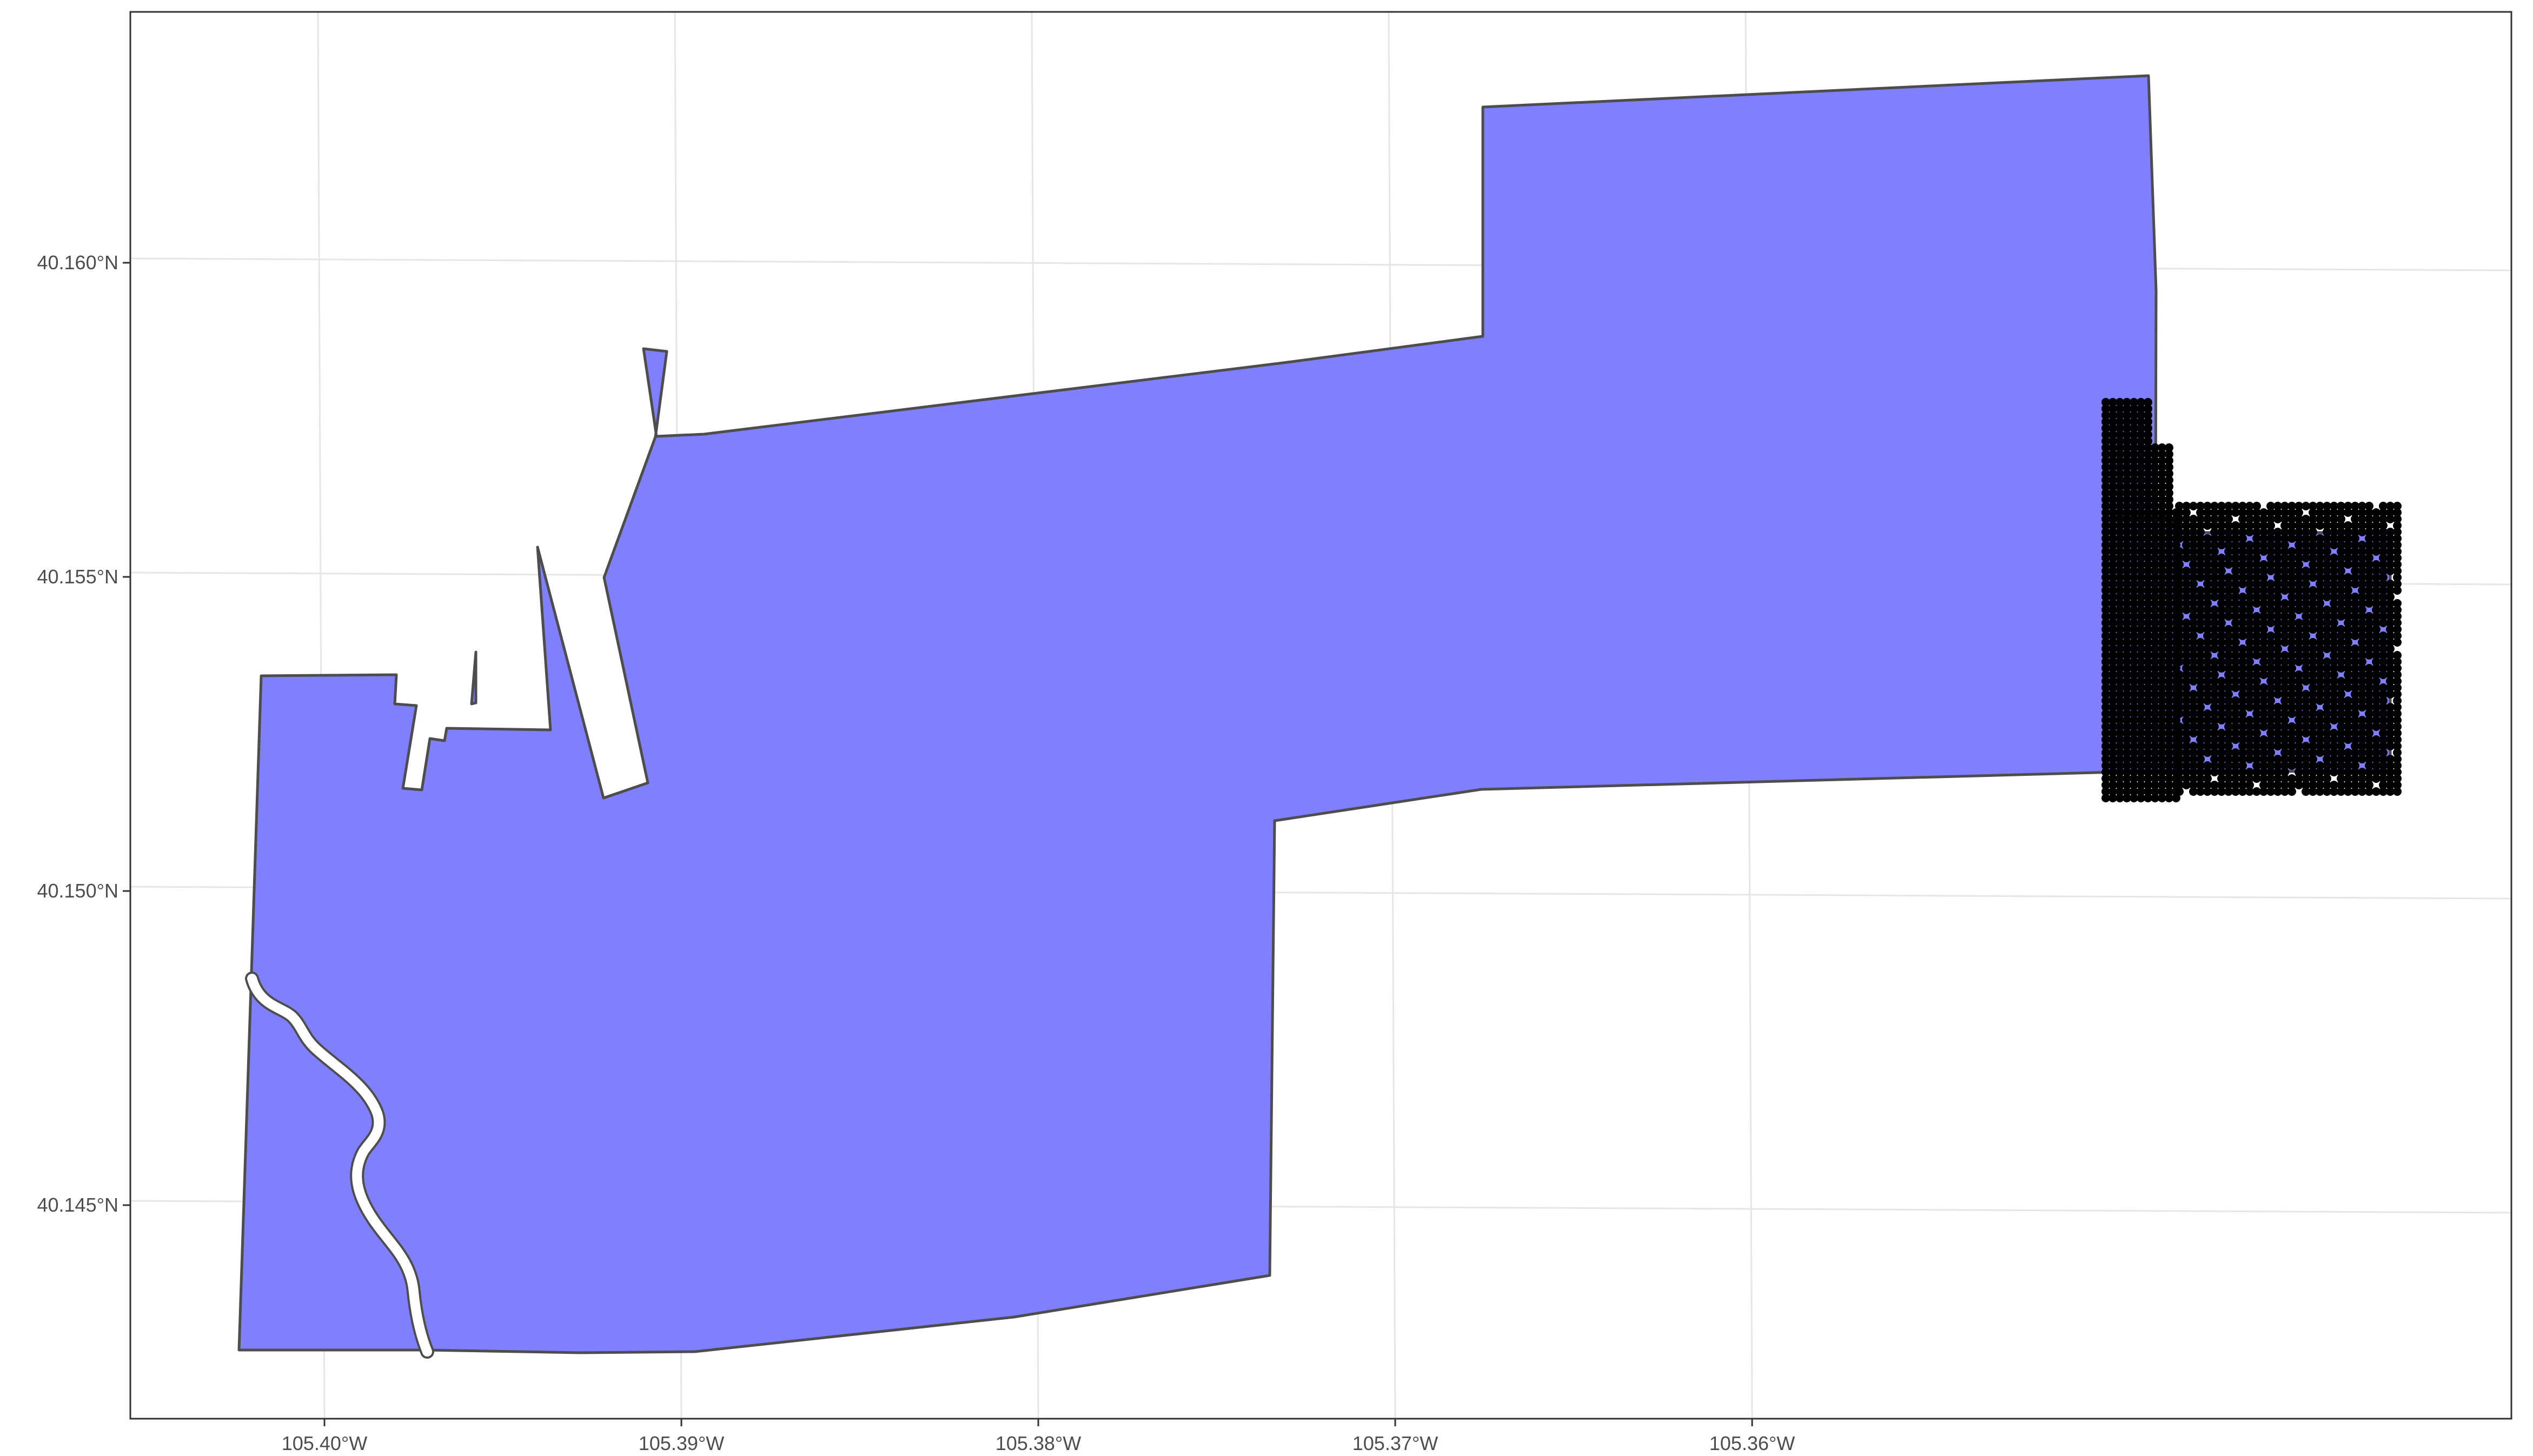 This screenshot has width=2533, height=1456. I want to click on y-axis: 40.160°N40.155°N40.150°N40.145°N, so click(83, 733).